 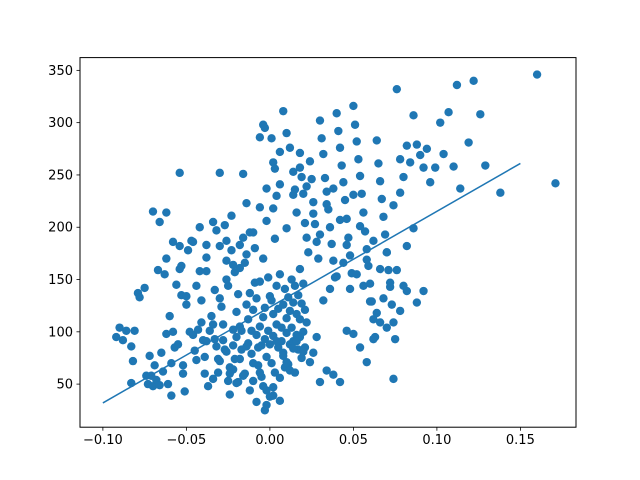 I want to click on y-tick-label: 200, so click(x=60, y=228).